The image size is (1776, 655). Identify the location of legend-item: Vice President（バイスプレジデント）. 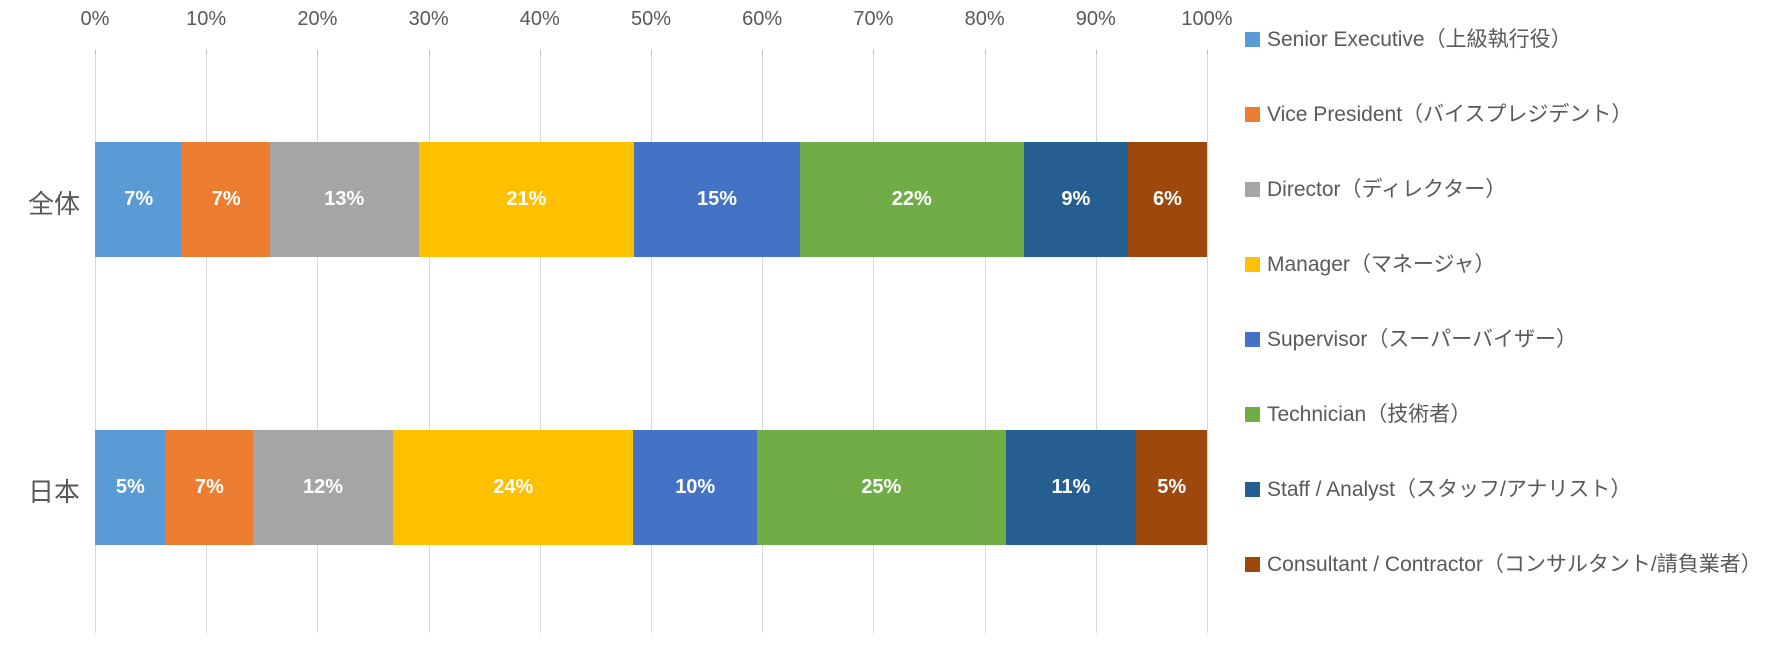
(1505, 115).